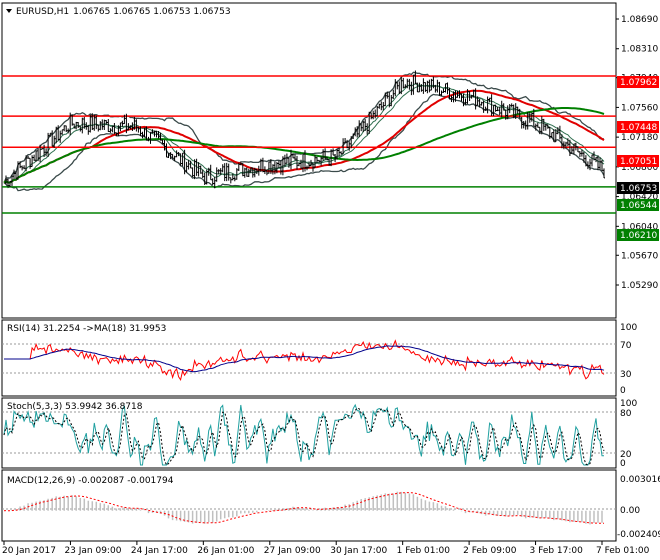 Image resolution: width=660 pixels, height=560 pixels. What do you see at coordinates (623, 551) in the screenshot?
I see `time-tick-label: 7 Feb 01:00` at bounding box center [623, 551].